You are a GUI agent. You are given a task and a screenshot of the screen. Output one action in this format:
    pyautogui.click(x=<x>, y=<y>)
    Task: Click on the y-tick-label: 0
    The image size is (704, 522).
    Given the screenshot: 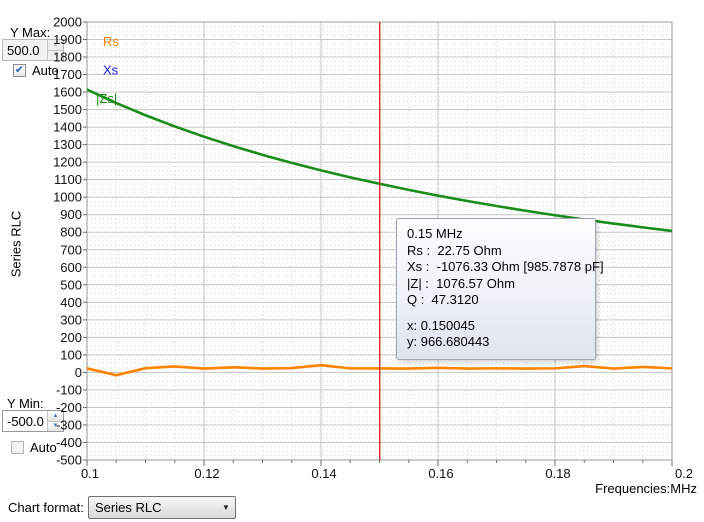 What is the action you would take?
    pyautogui.click(x=78, y=372)
    